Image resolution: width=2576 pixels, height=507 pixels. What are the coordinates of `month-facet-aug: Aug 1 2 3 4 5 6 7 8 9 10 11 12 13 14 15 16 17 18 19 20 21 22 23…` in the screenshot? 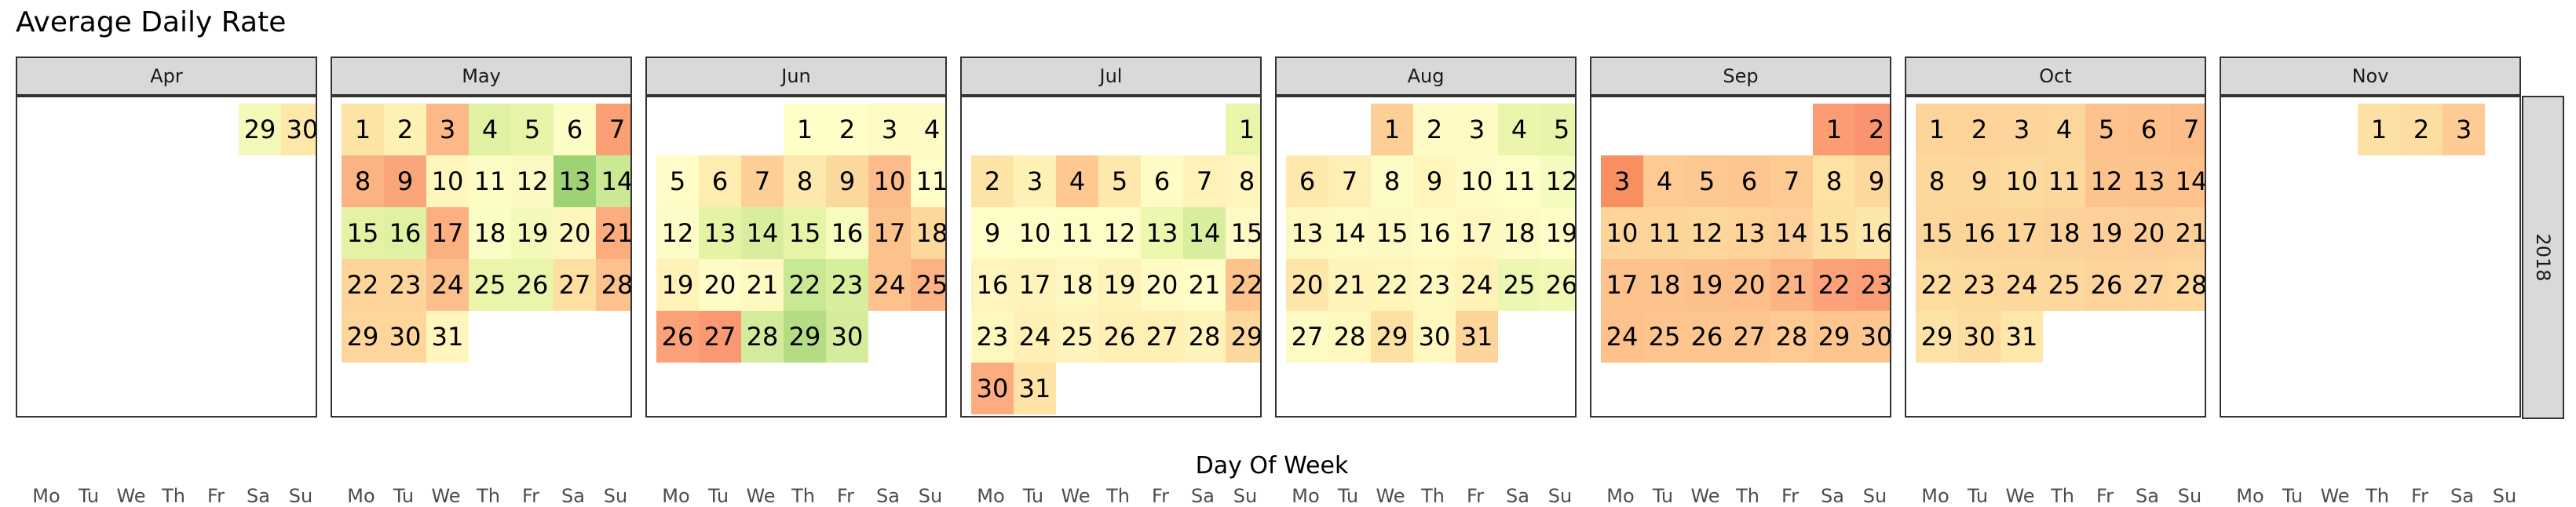 It's located at (1426, 282).